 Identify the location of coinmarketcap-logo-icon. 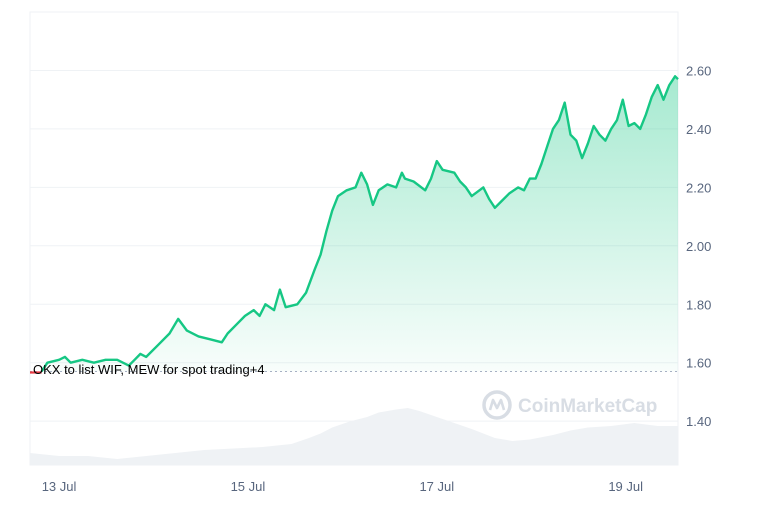
(497, 405).